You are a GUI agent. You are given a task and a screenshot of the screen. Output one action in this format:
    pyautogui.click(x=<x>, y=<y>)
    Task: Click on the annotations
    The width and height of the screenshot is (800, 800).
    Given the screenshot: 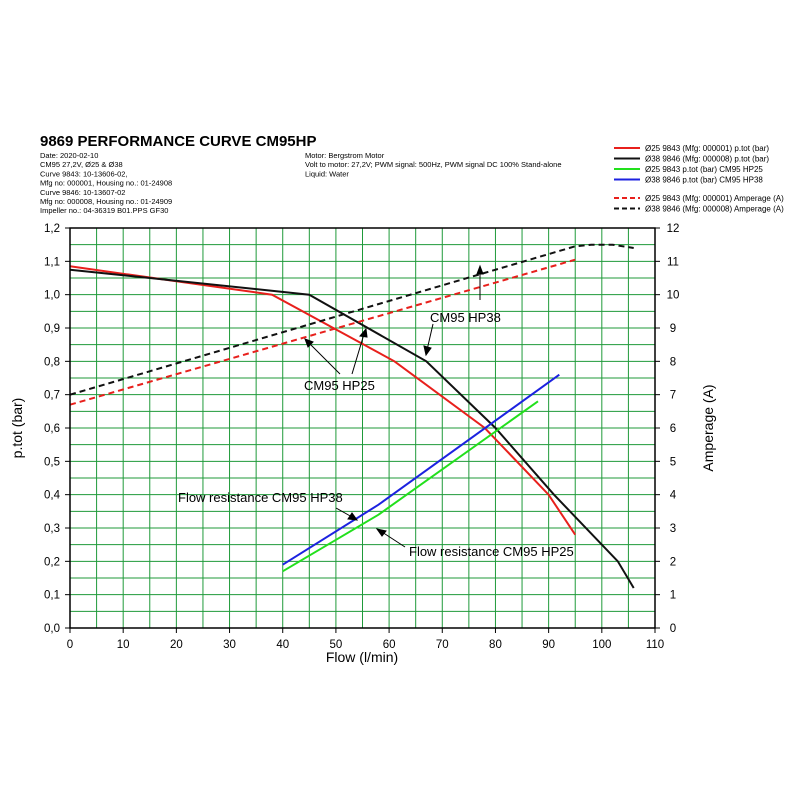 What is the action you would take?
    pyautogui.click(x=394, y=406)
    